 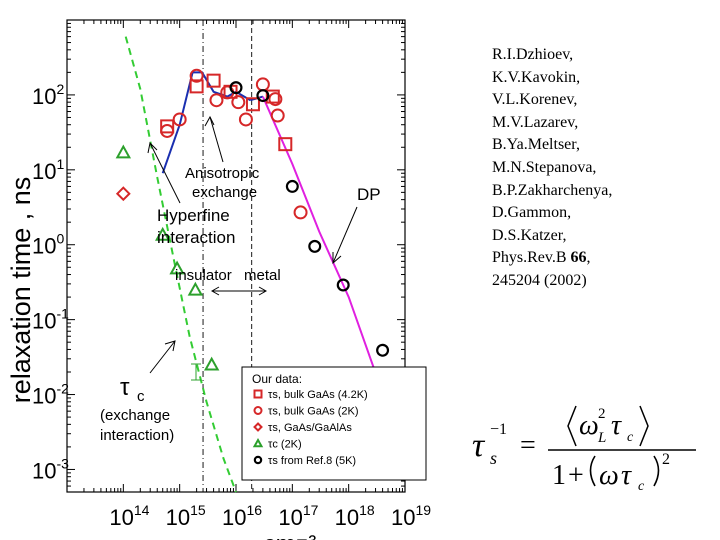 I want to click on relaxation-formula: τ s −1 = ω 2 L τ c 1 + ω τ c 2, so click(x=584, y=447).